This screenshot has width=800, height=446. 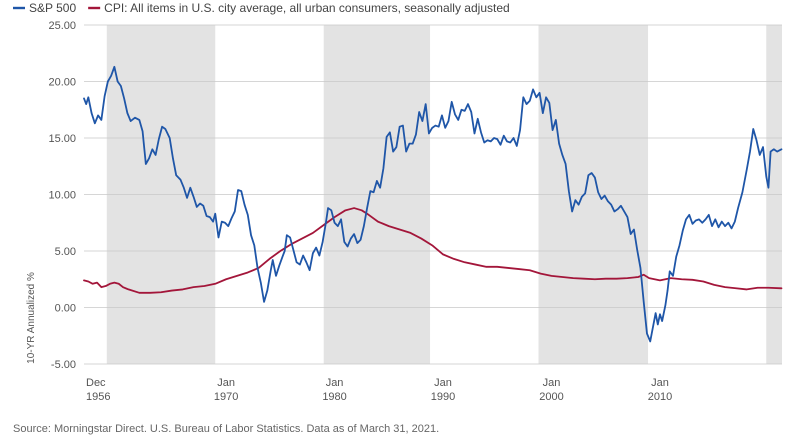 What do you see at coordinates (62, 139) in the screenshot?
I see `y-tick-label: 15.00` at bounding box center [62, 139].